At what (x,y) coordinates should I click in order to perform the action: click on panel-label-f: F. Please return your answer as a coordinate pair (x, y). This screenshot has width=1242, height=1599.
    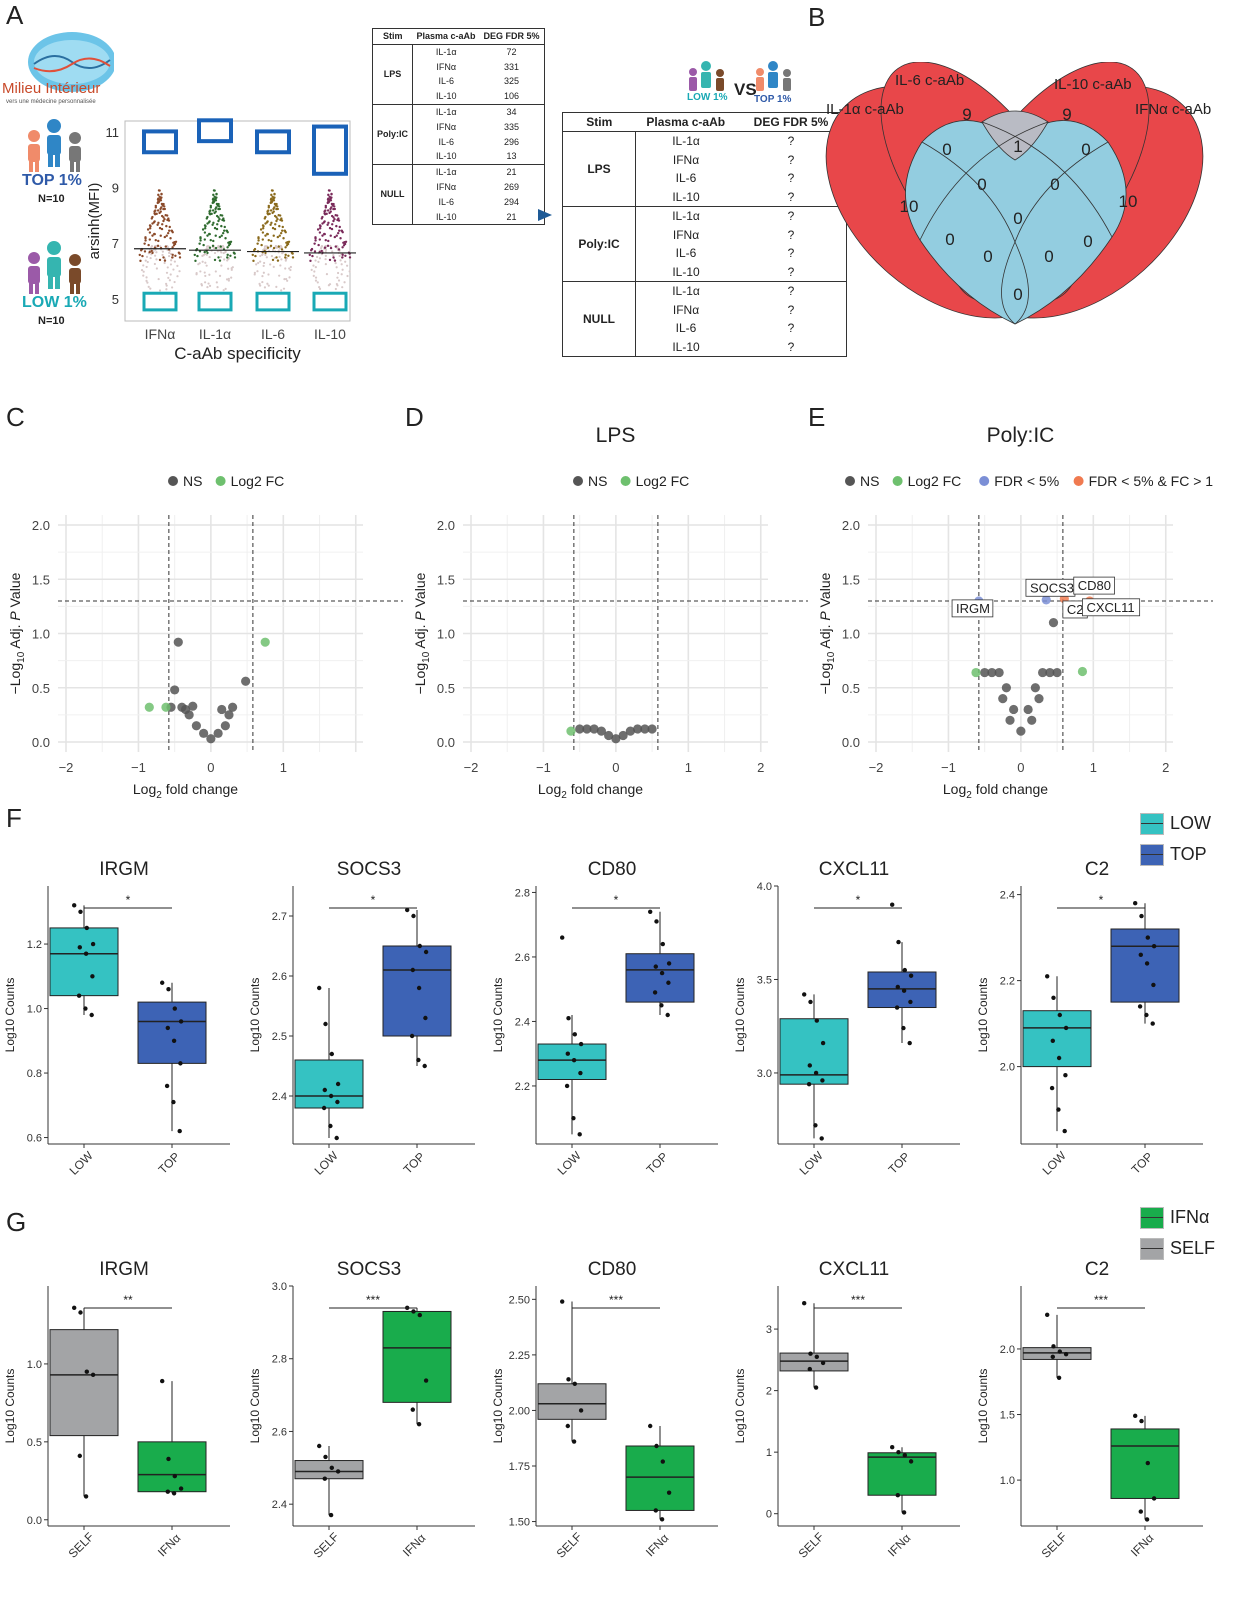
    Looking at the image, I should click on (14, 818).